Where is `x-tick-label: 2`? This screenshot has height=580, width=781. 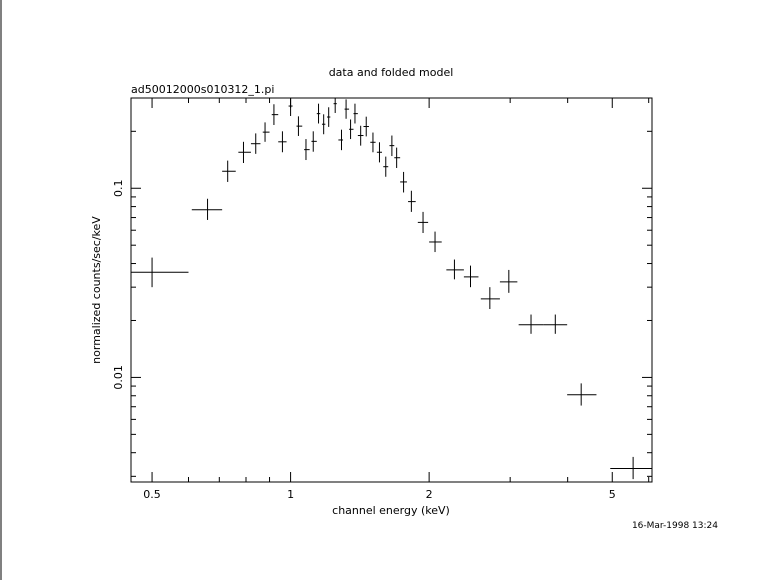
x-tick-label: 2 is located at coordinates (429, 494).